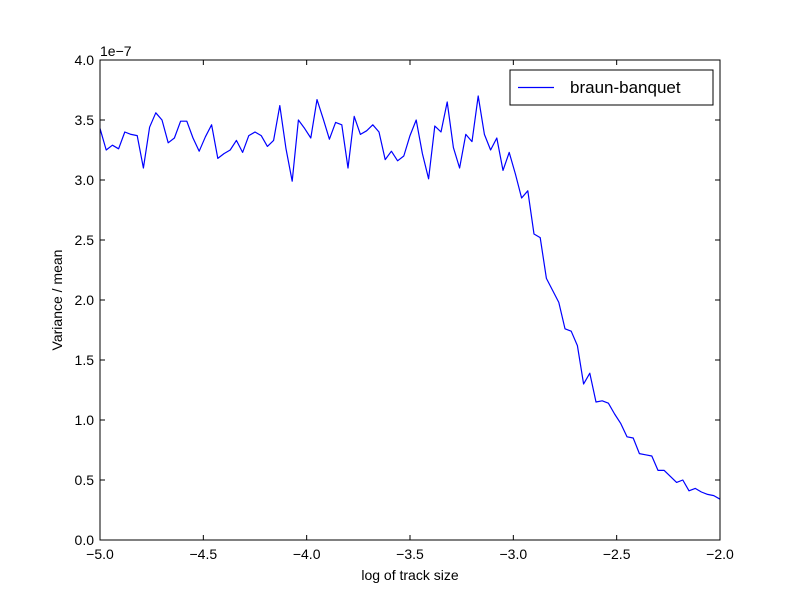 The image size is (800, 600). I want to click on y-tick-label: 0.5, so click(85, 480).